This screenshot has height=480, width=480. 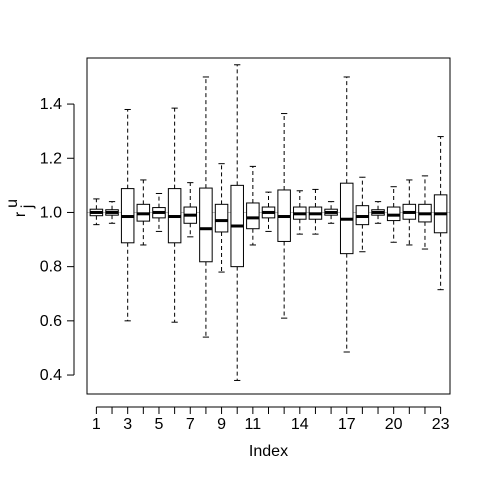 I want to click on x-axis-title: Index, so click(x=268, y=451).